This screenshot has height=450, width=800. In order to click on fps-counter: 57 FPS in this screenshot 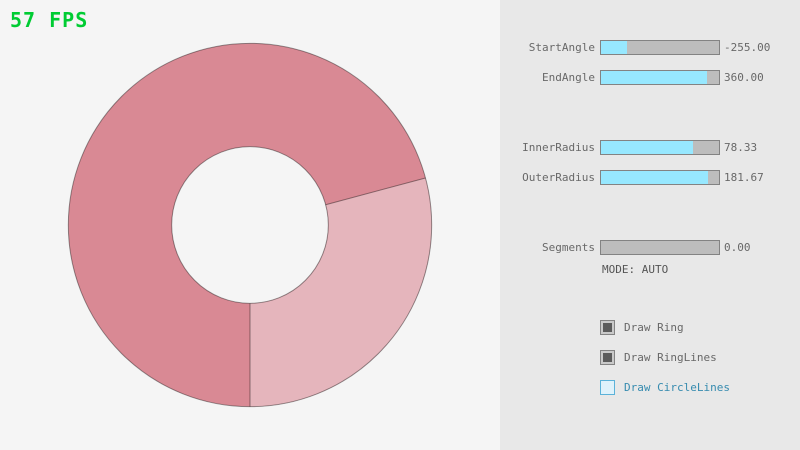, I will do `click(49, 20)`.